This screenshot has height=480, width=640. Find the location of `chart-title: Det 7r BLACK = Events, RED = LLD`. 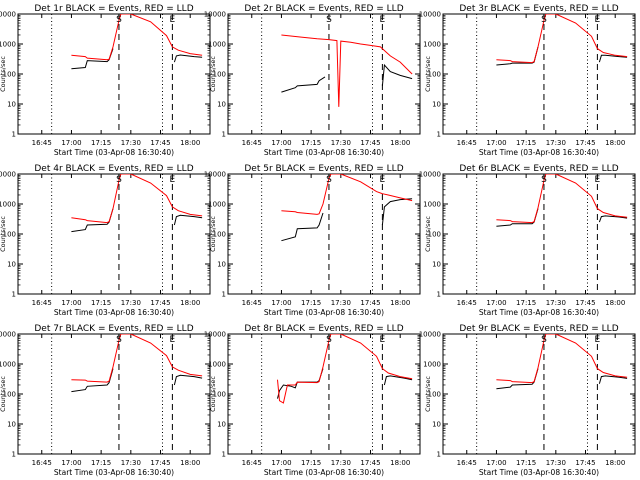

chart-title: Det 7r BLACK = Events, RED = LLD is located at coordinates (113, 329).